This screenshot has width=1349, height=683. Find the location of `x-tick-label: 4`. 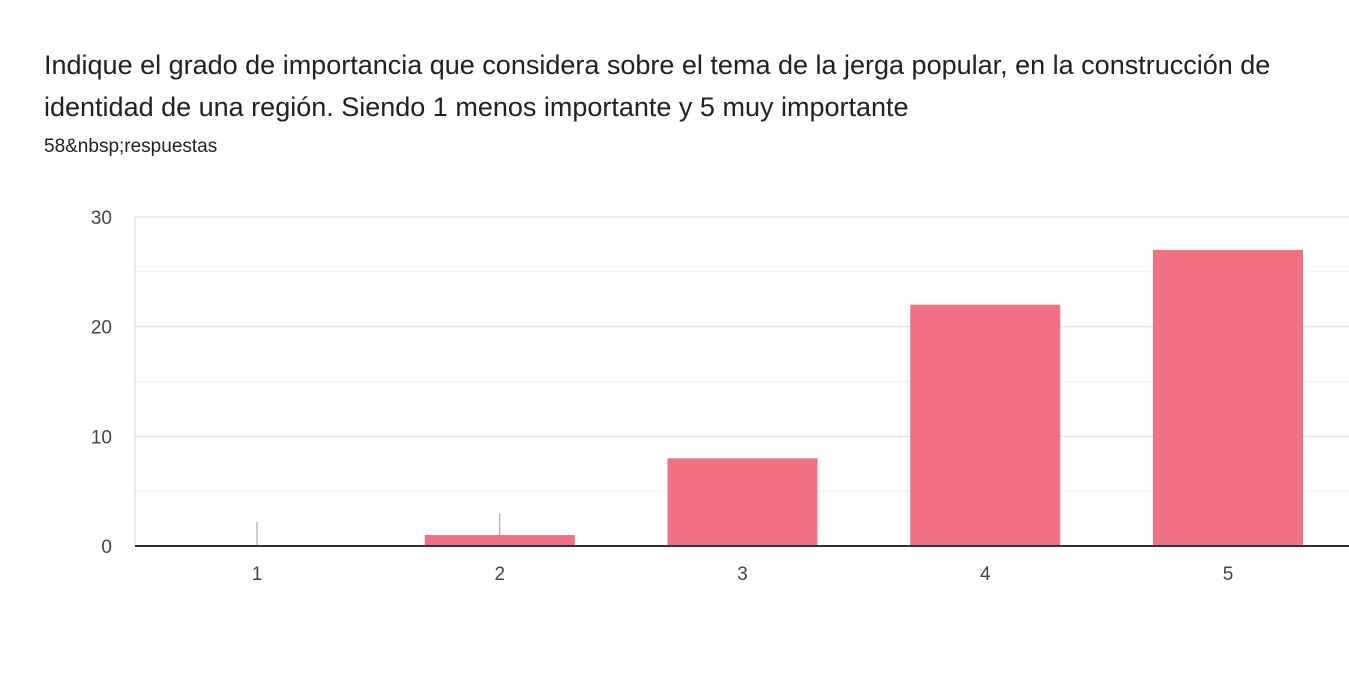

x-tick-label: 4 is located at coordinates (985, 574).